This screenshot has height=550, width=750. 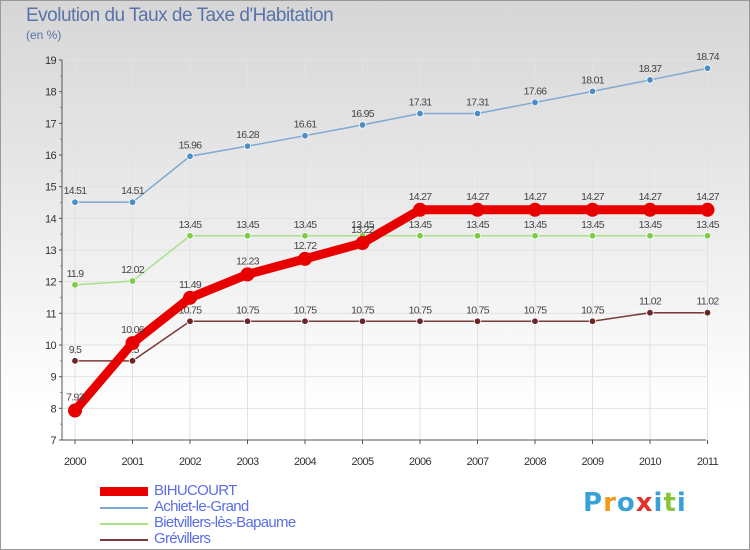 What do you see at coordinates (75, 462) in the screenshot?
I see `x-tick-label: 2000` at bounding box center [75, 462].